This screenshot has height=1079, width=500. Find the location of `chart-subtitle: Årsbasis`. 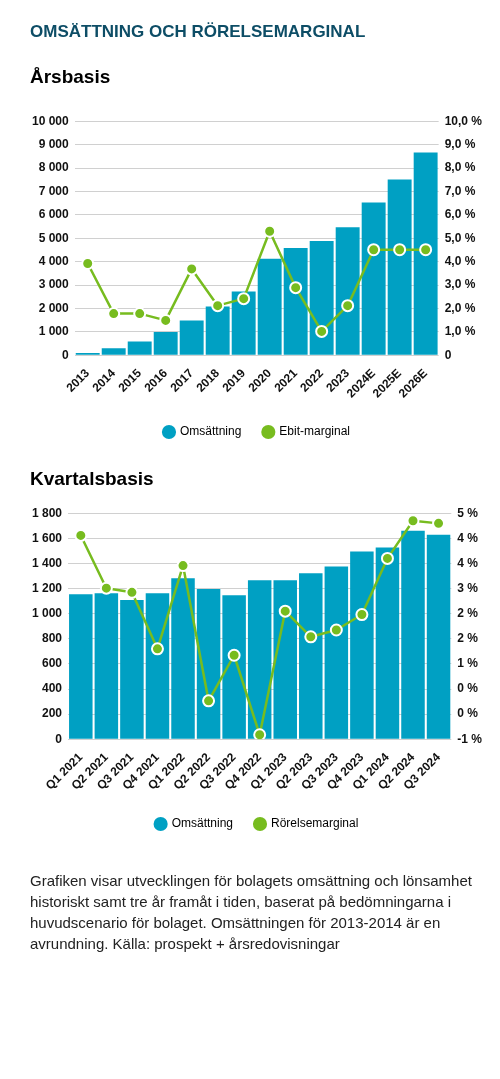

chart-subtitle: Årsbasis is located at coordinates (71, 77).